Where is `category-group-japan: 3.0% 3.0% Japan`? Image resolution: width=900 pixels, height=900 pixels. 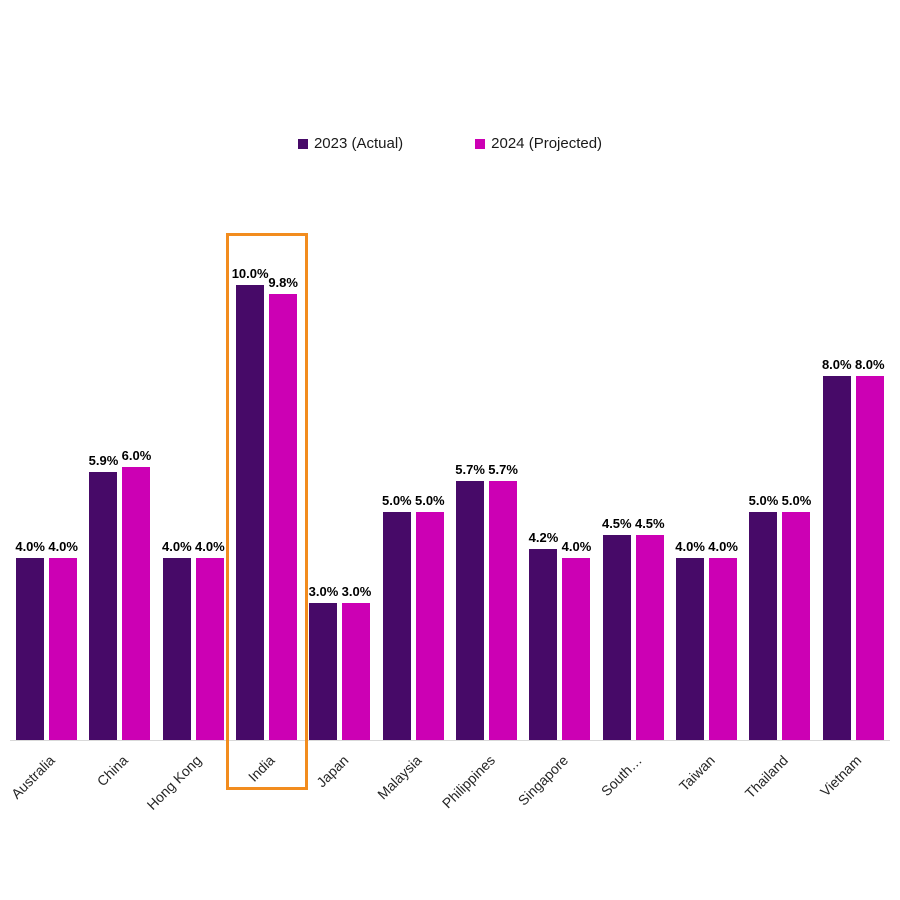
category-group-japan: 3.0% 3.0% Japan is located at coordinates (339, 480).